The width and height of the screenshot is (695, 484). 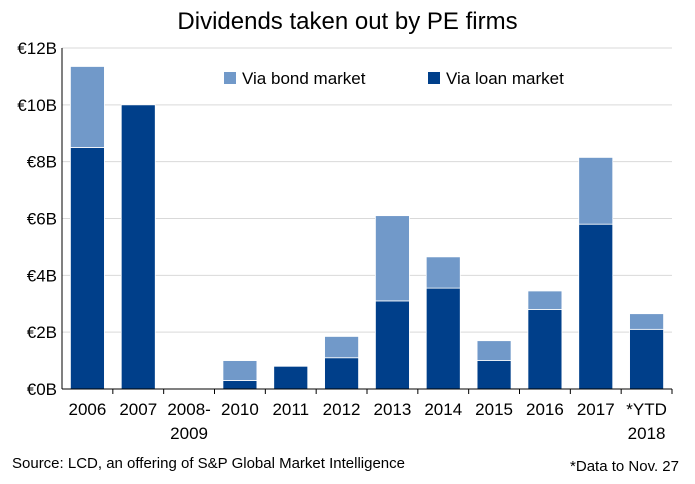 I want to click on chart-title: Dividends taken out by PE firms, so click(x=347, y=21).